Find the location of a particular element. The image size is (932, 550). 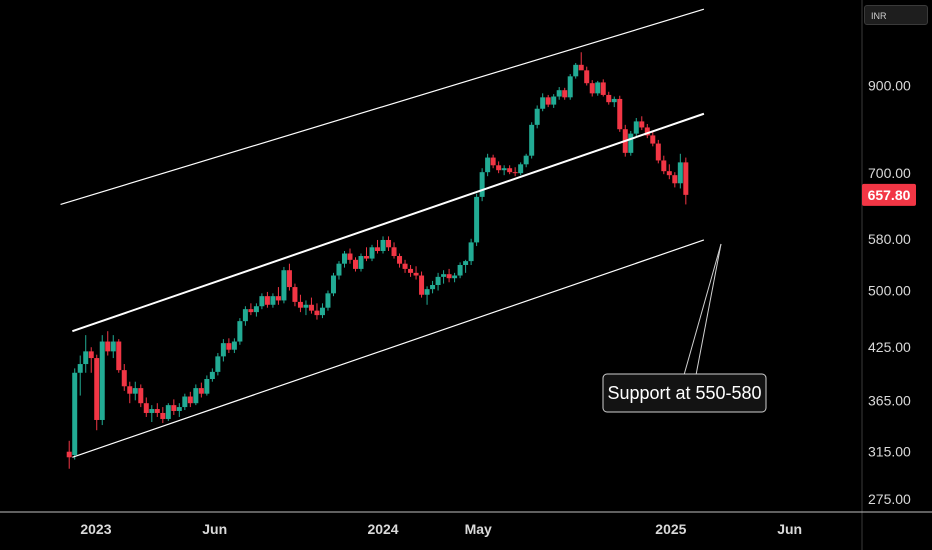

currency-label: INR is located at coordinates (879, 16).